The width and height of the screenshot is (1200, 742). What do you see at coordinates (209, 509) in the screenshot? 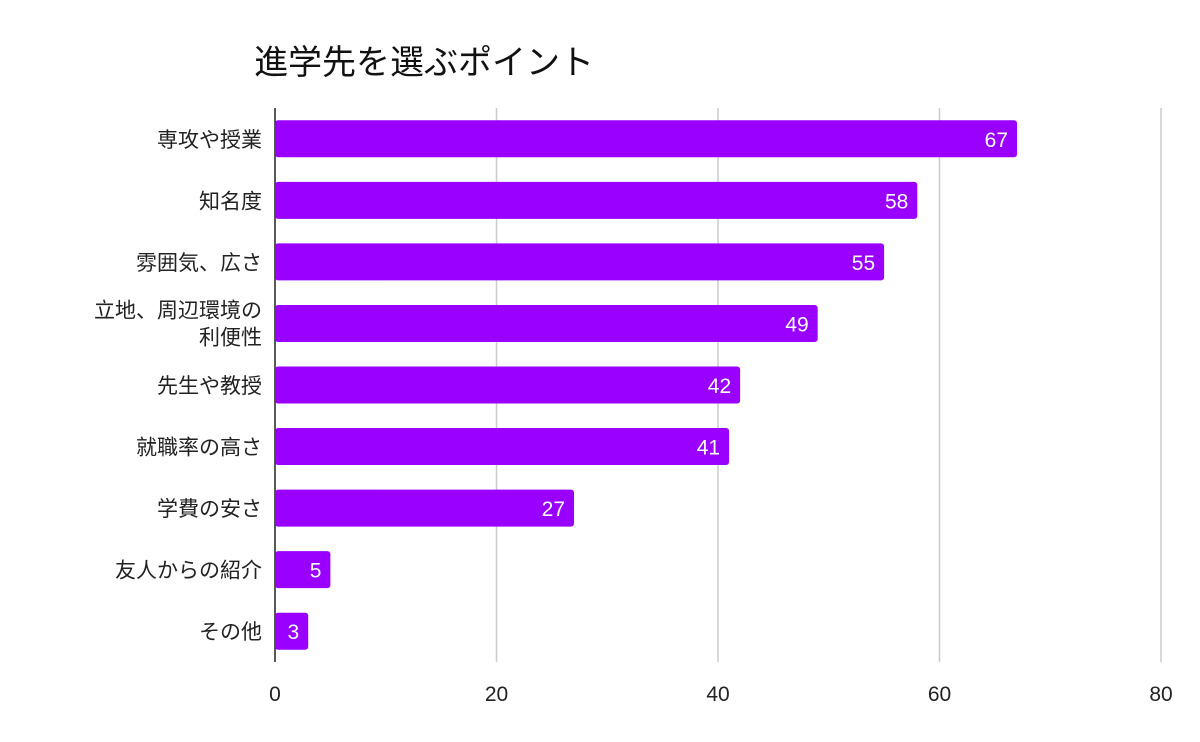
I see `category-label: 学費の安さ` at bounding box center [209, 509].